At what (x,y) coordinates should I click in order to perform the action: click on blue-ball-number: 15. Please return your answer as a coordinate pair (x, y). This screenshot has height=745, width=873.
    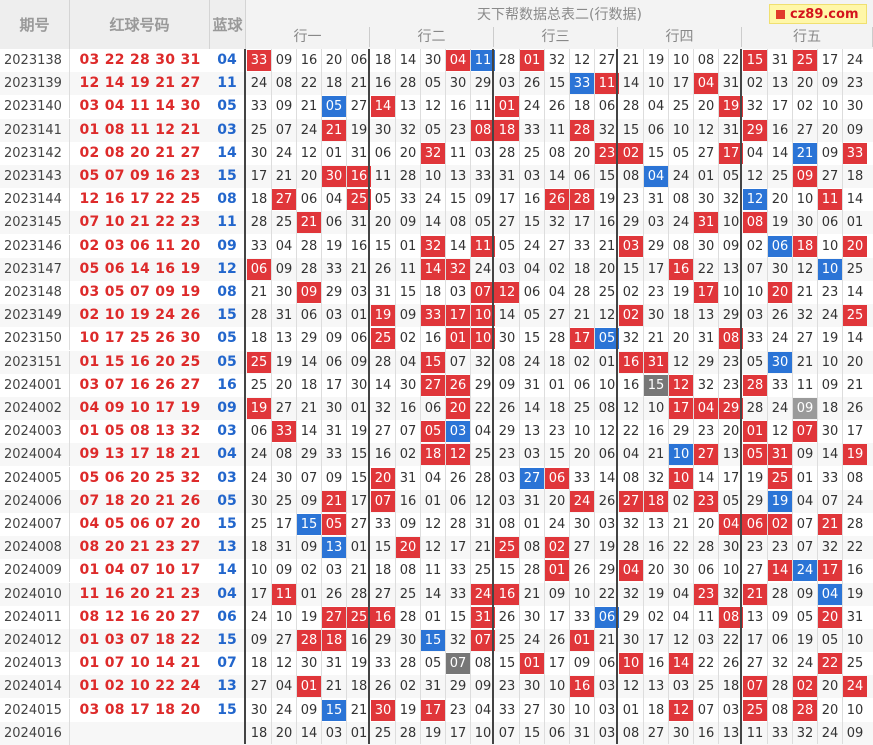
    Looking at the image, I should click on (227, 524).